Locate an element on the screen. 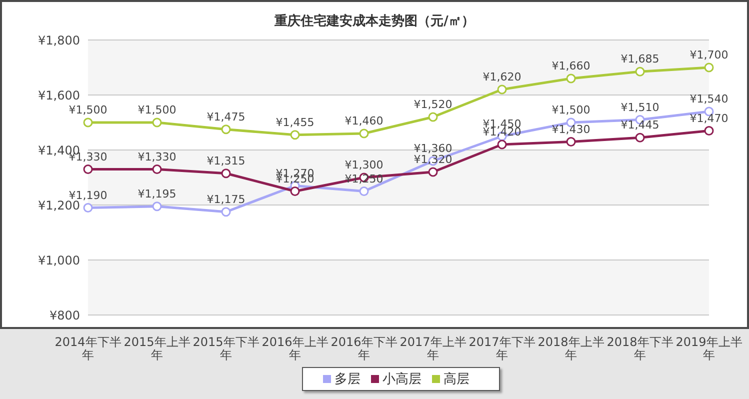 This screenshot has height=399, width=749. data-label: ¥1,360 is located at coordinates (433, 148).